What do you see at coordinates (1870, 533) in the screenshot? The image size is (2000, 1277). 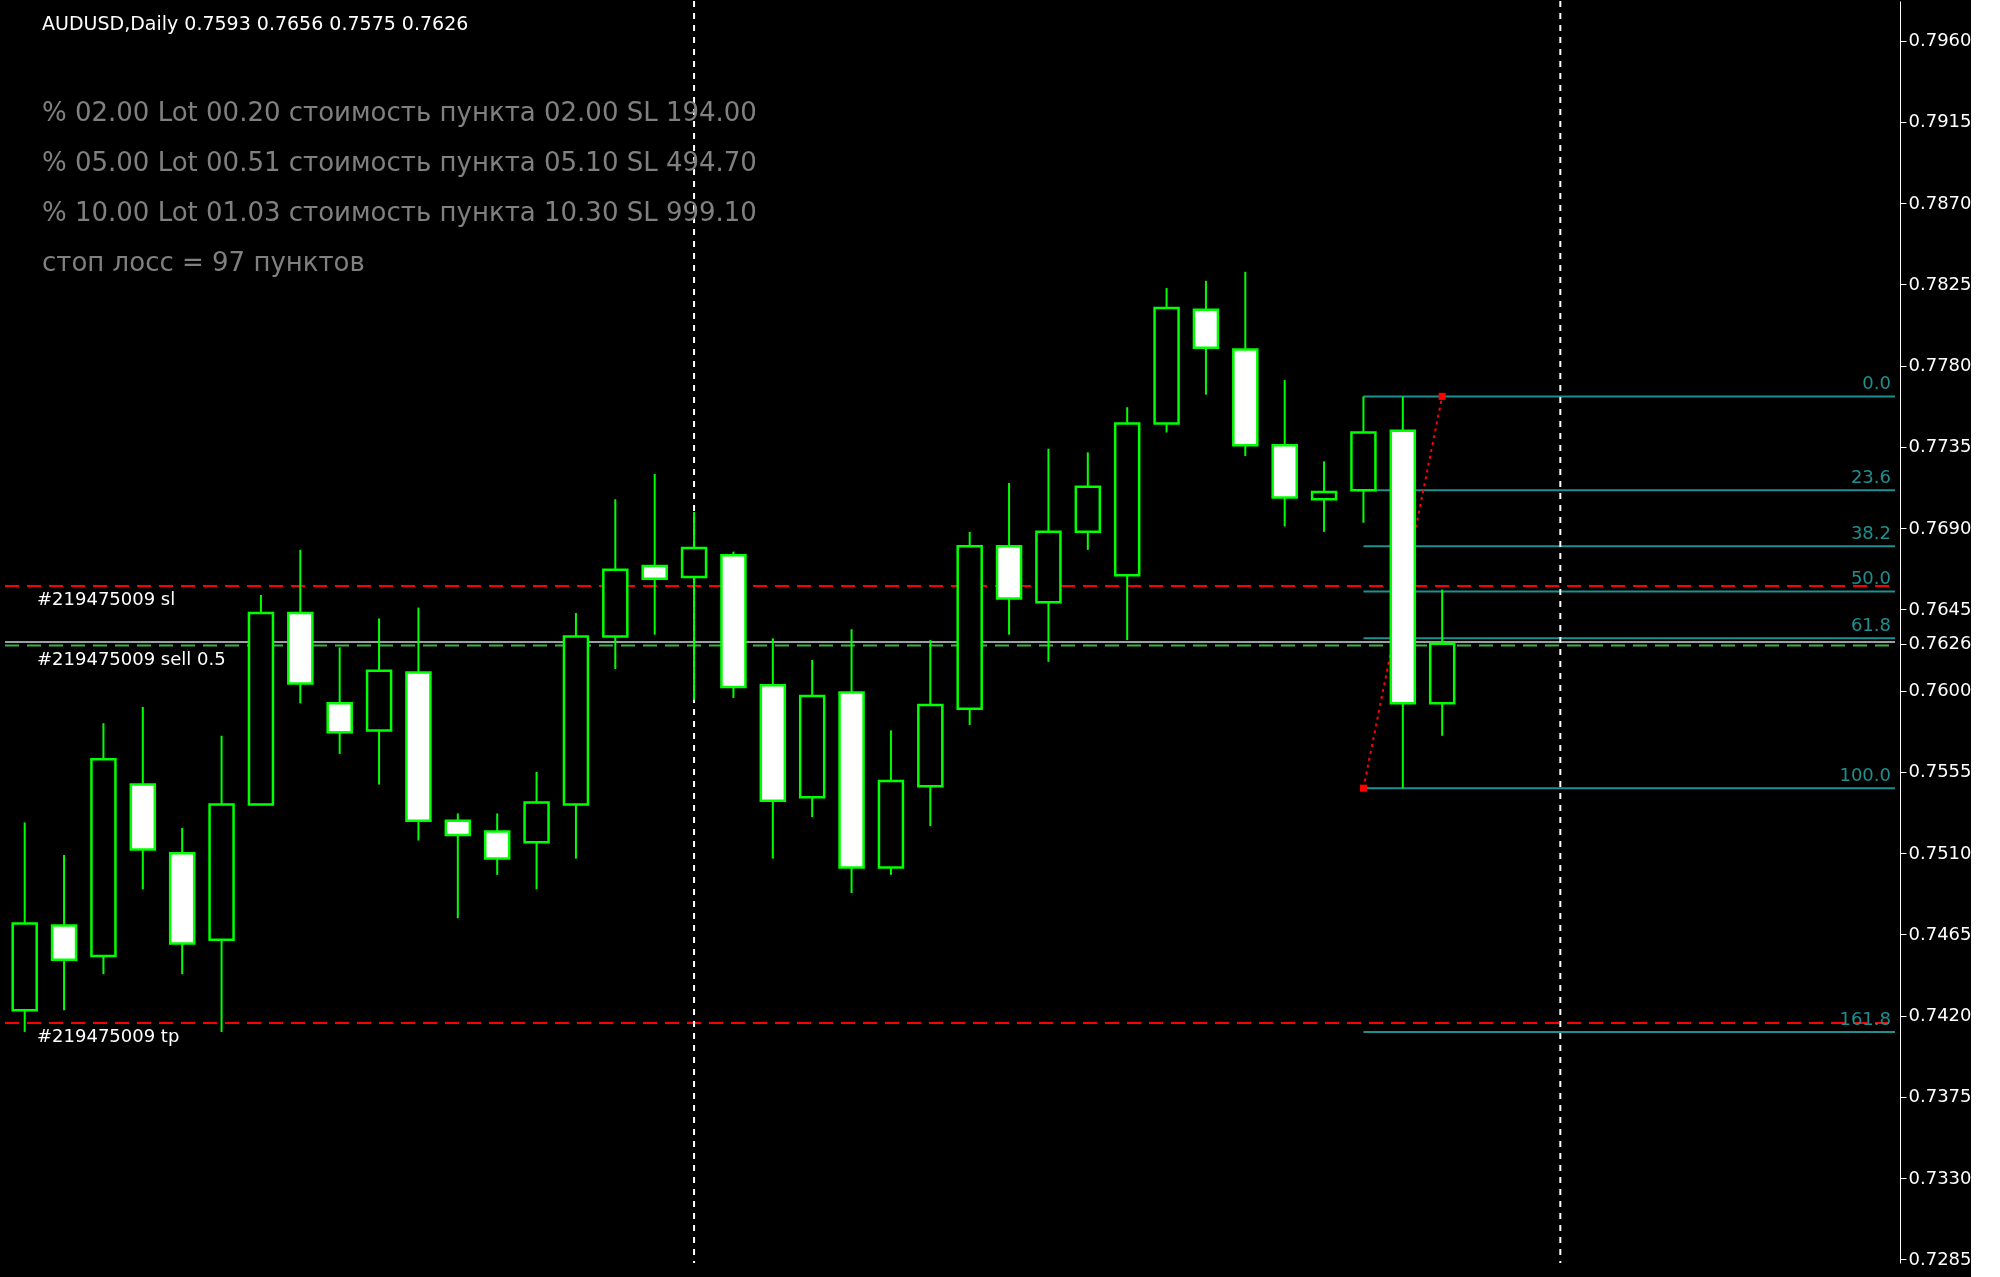 I see `annotation: 38.2` at bounding box center [1870, 533].